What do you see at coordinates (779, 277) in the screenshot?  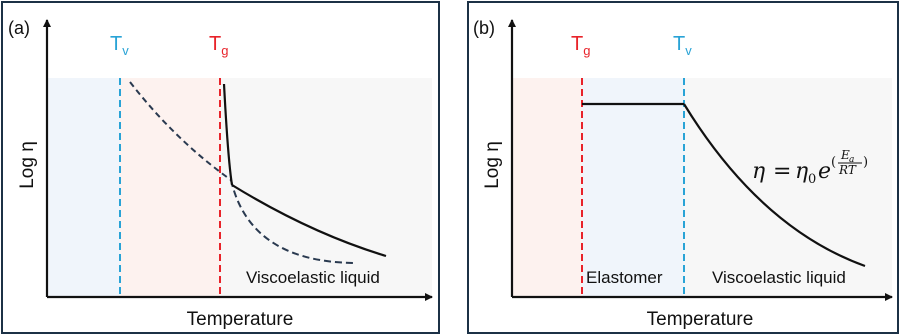 I see `region-label-b-liquid: Viscoelastic liquid` at bounding box center [779, 277].